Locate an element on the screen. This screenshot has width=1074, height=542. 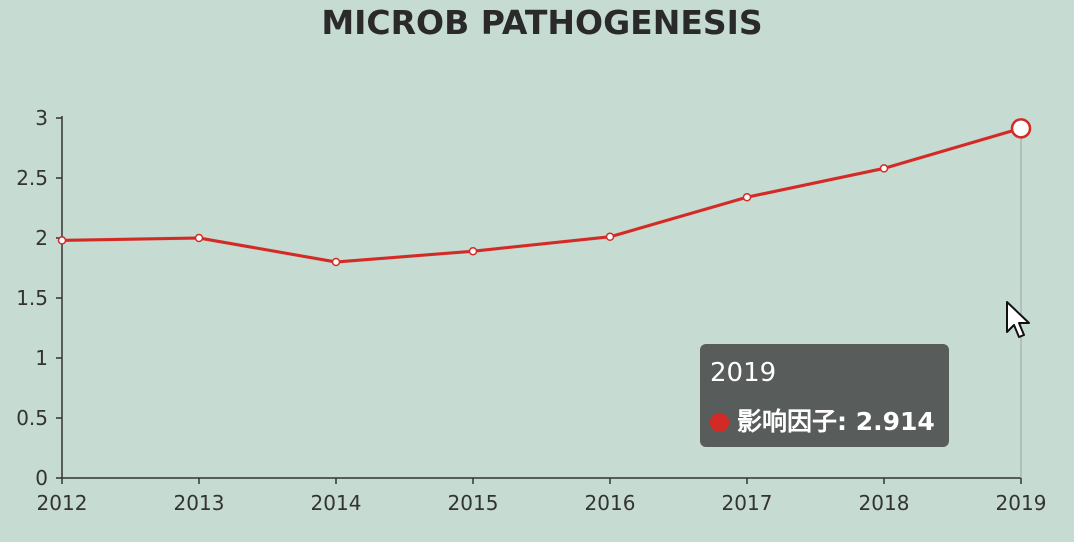
x-tick-label: 2013 is located at coordinates (199, 503).